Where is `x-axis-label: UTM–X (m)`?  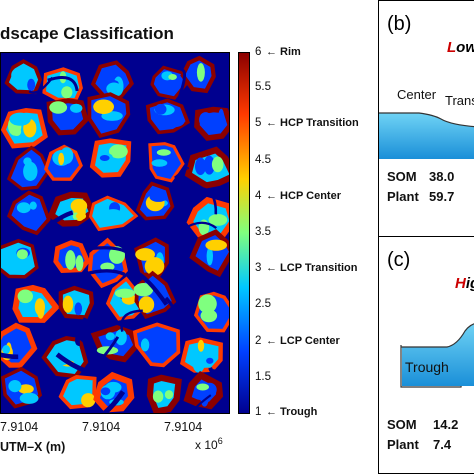 x-axis-label: UTM–X (m) is located at coordinates (33, 447).